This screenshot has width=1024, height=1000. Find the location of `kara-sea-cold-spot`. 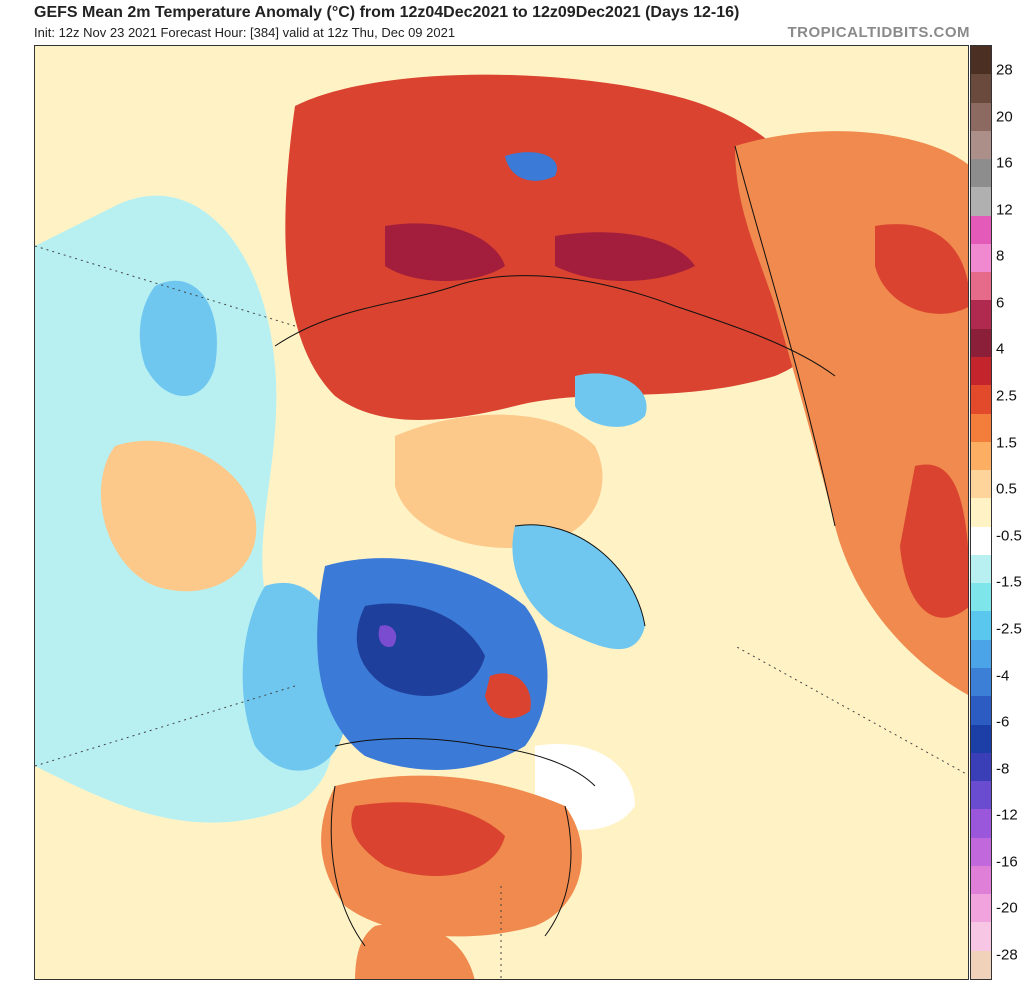

kara-sea-cold-spot is located at coordinates (531, 166).